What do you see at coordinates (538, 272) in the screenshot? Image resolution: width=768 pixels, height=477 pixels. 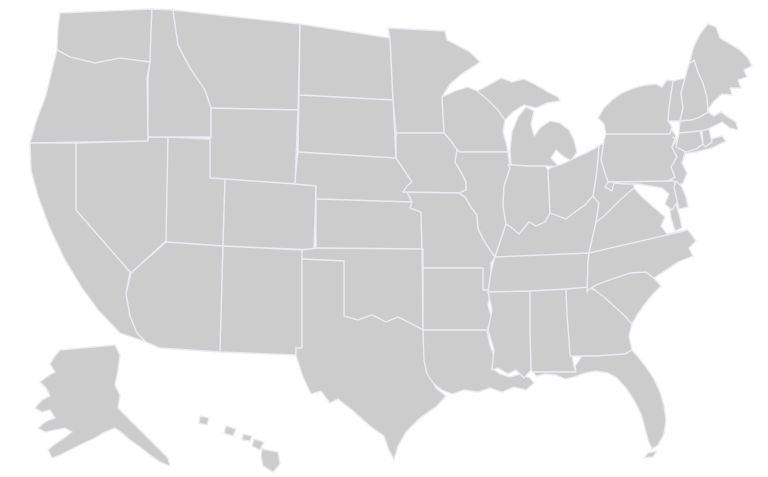 I see `state-tennessee` at bounding box center [538, 272].